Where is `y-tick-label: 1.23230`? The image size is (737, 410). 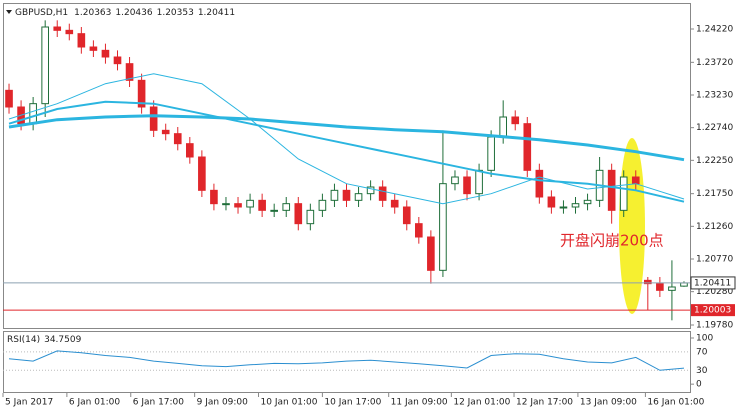
y-tick-label: 1.23230 is located at coordinates (714, 96).